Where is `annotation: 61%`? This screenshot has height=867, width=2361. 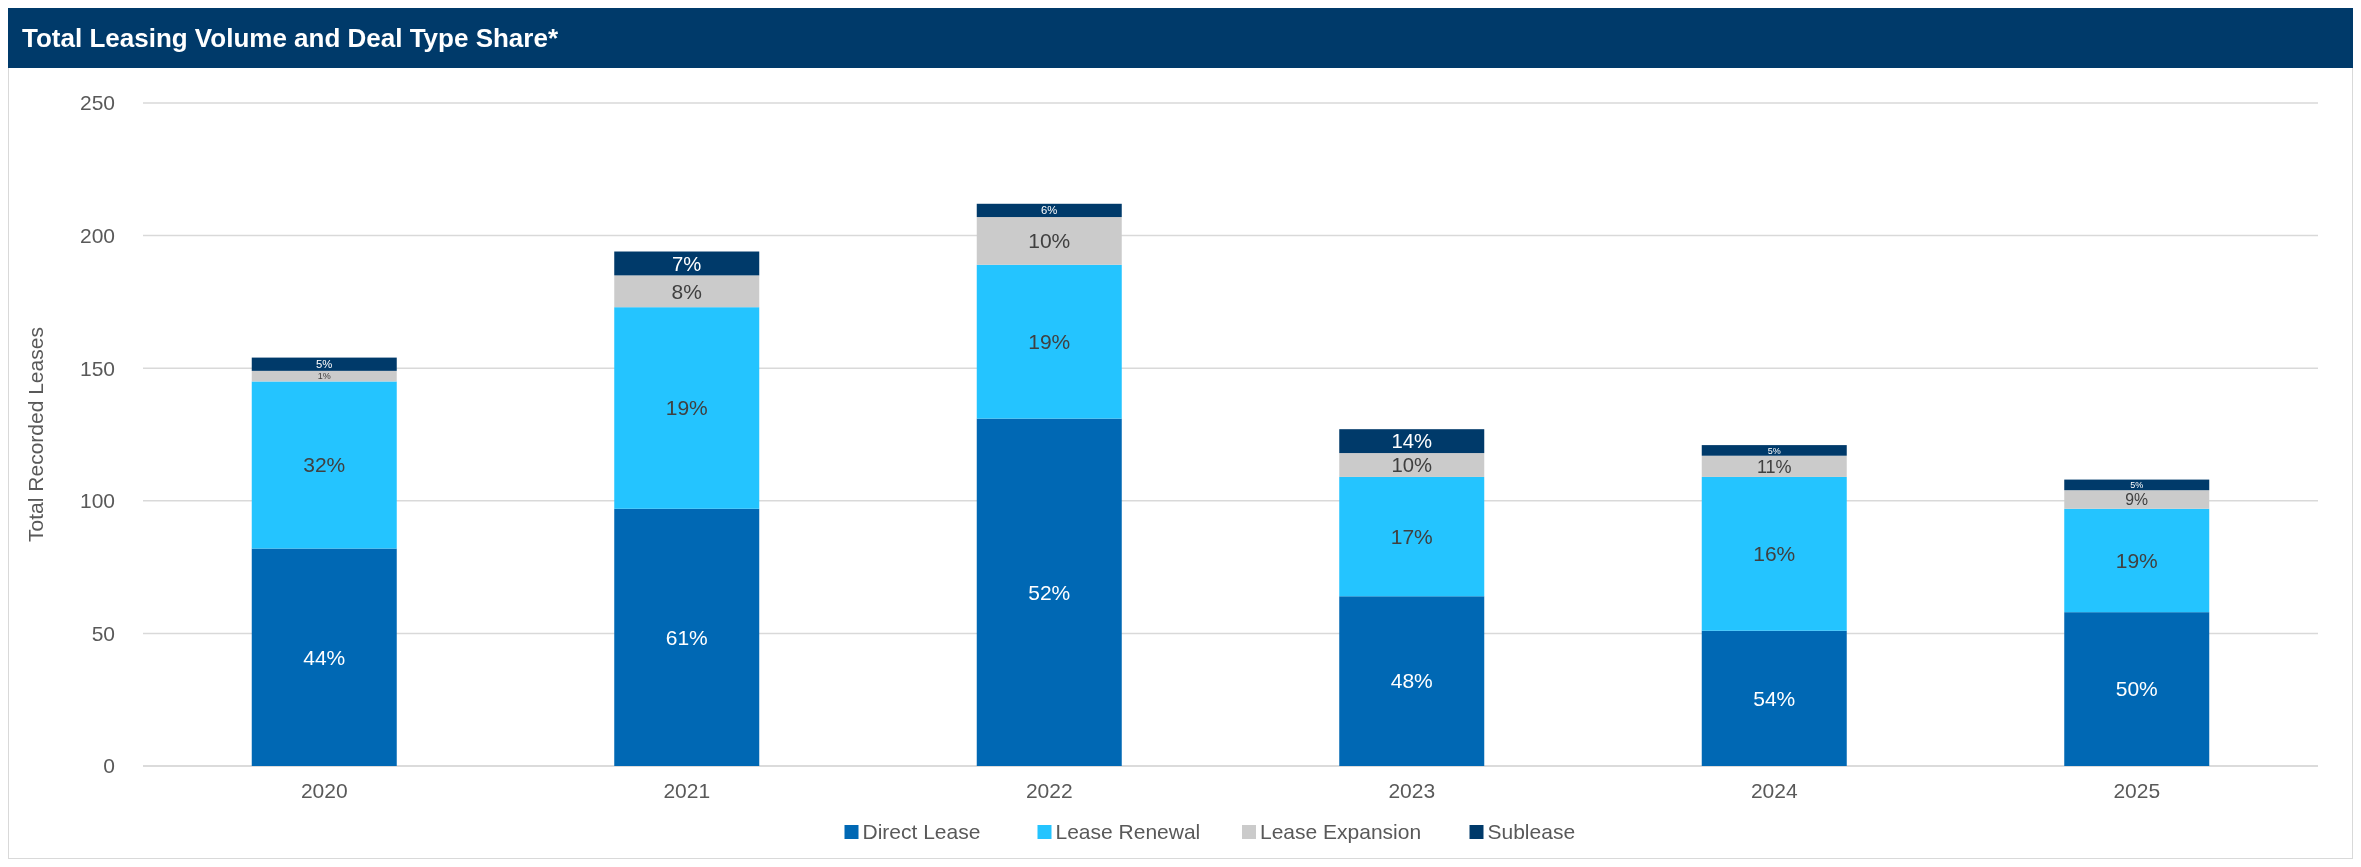
annotation: 61% is located at coordinates (686, 637).